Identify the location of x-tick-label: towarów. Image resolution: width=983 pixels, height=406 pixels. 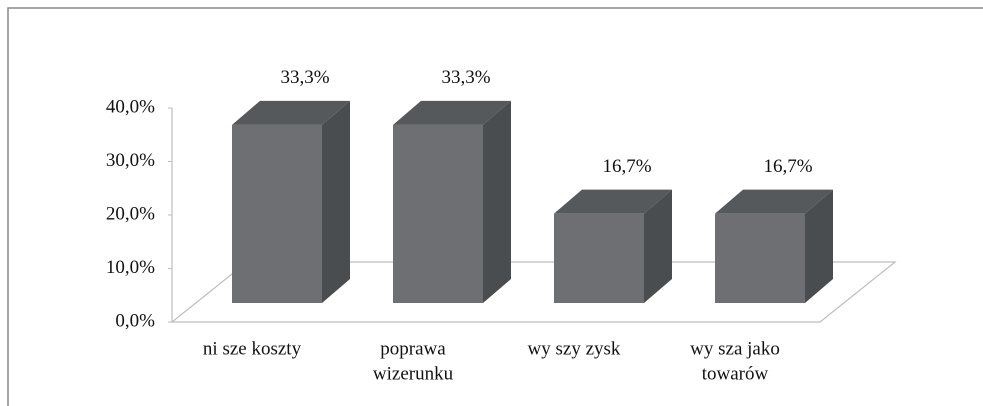
(735, 373).